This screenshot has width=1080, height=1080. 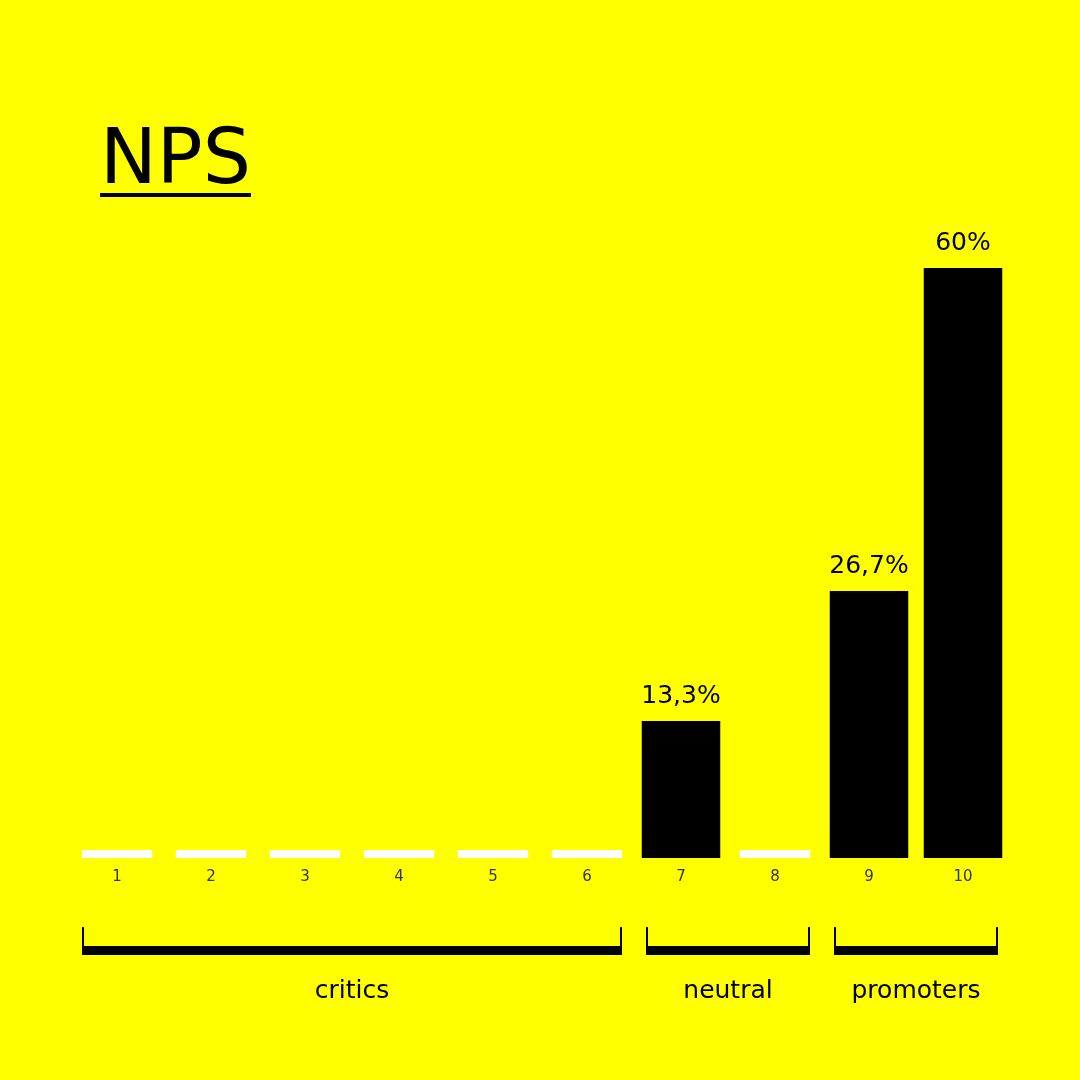 I want to click on x-tick-label: 8, so click(x=775, y=875).